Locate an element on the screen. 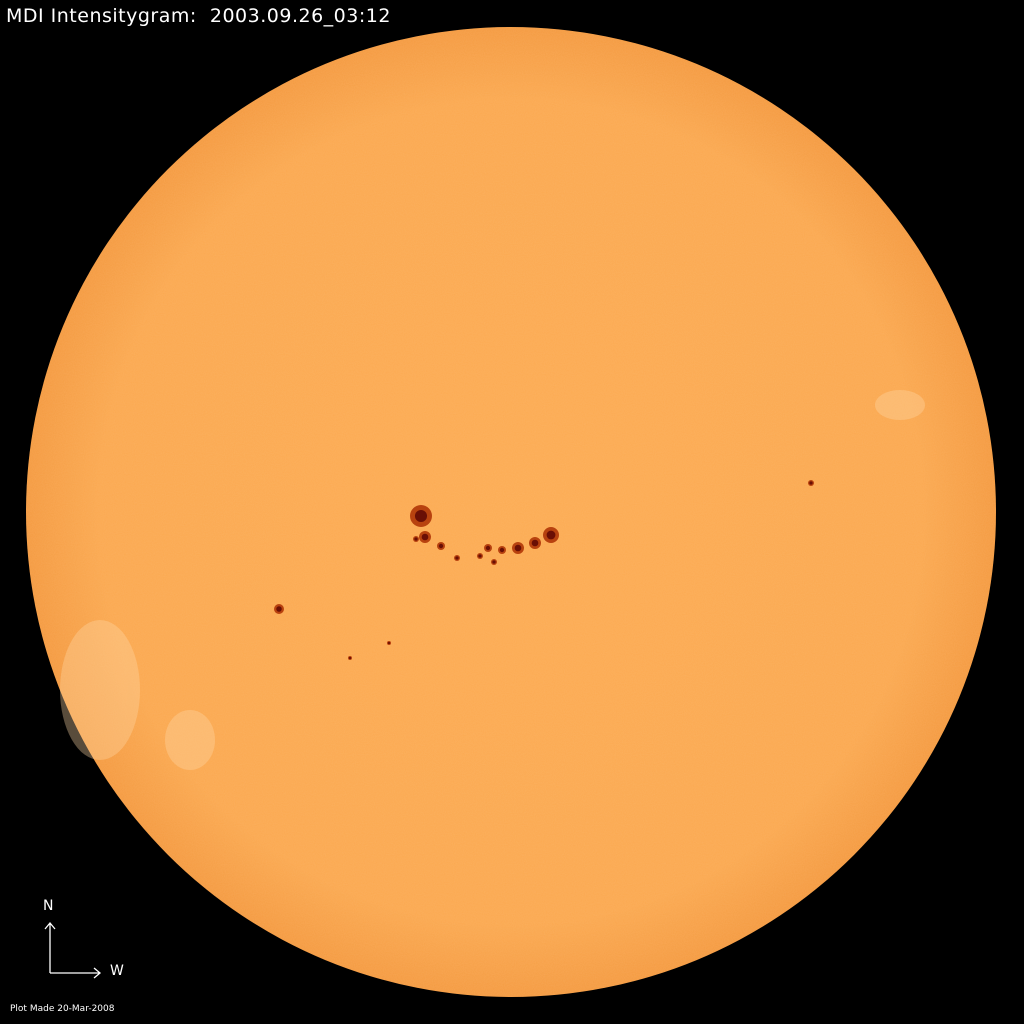  north-label: N is located at coordinates (48, 906).